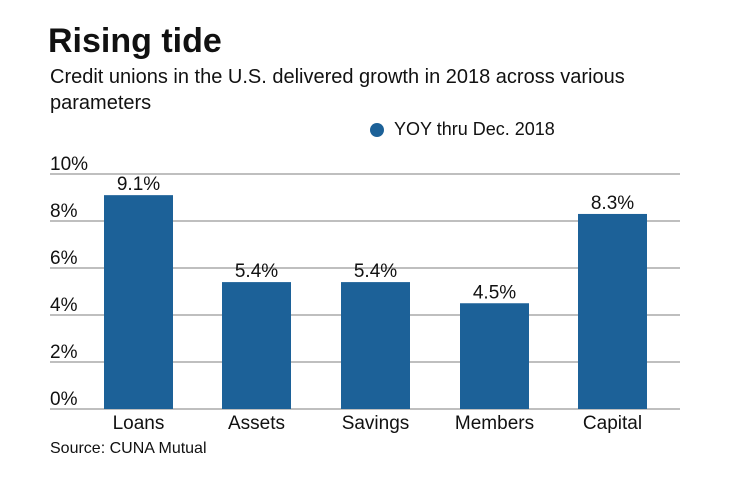 This screenshot has height=482, width=740. I want to click on data-label: 4.5%, so click(494, 292).